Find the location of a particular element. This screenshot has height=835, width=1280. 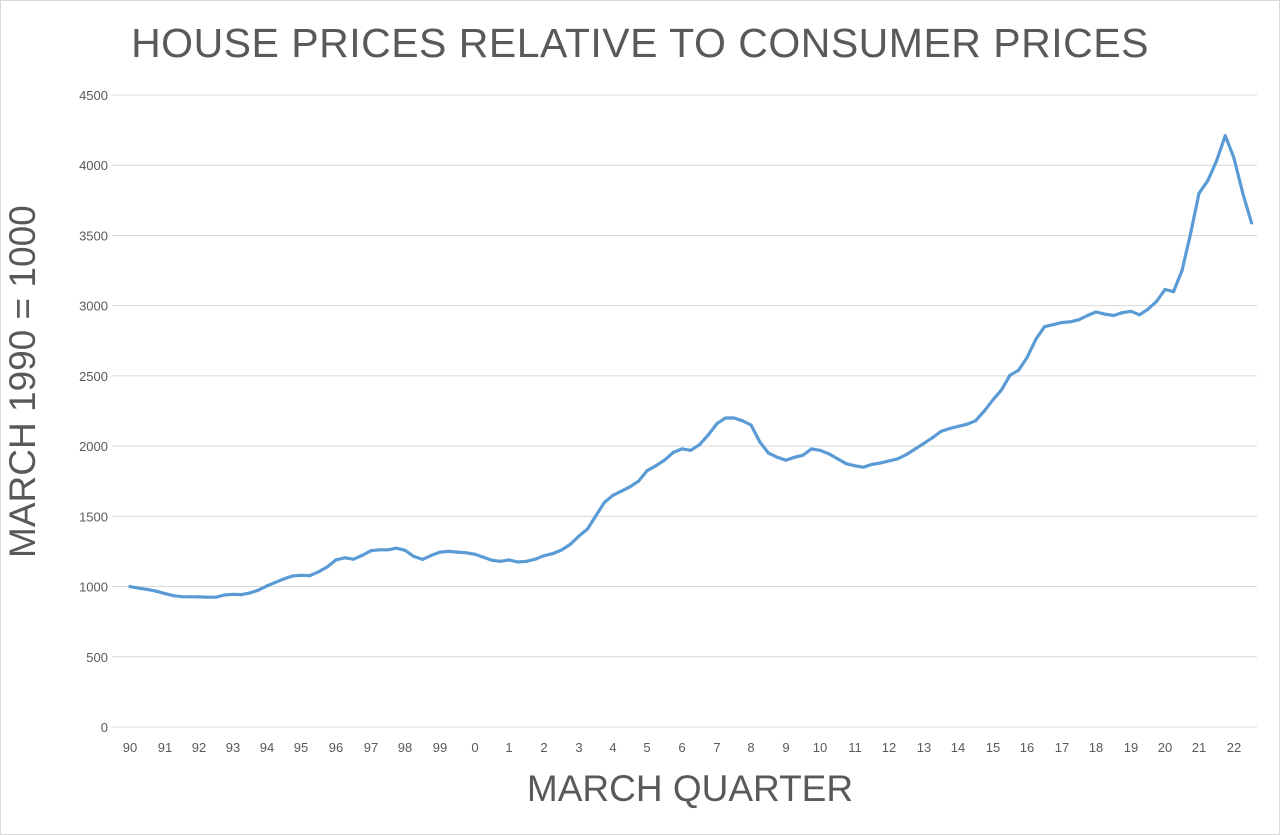

x-tick-label: 14 is located at coordinates (958, 747).